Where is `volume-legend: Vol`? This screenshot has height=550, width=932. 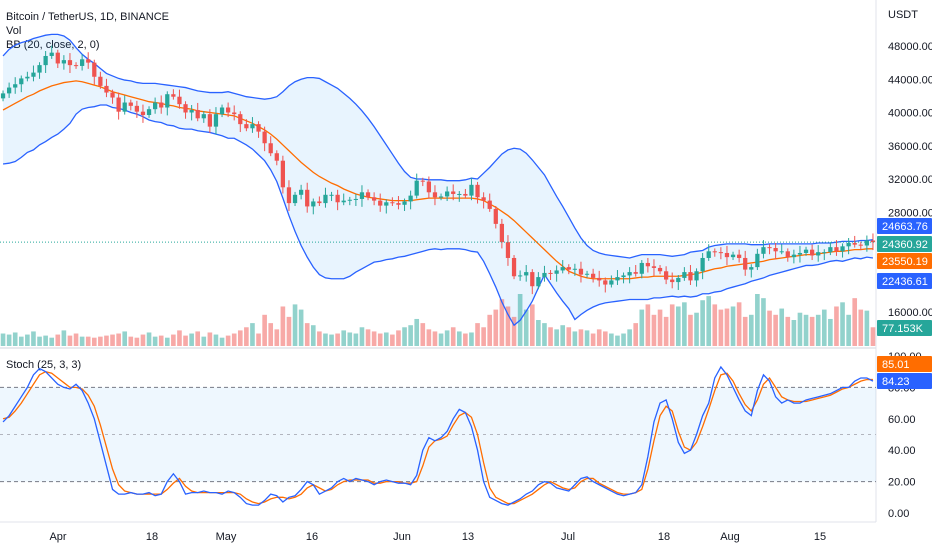 volume-legend: Vol is located at coordinates (14, 31).